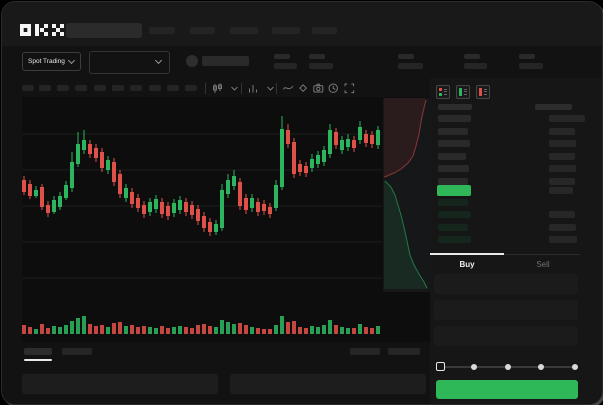 The image size is (603, 405). I want to click on fullscreen-icon, so click(349, 88).